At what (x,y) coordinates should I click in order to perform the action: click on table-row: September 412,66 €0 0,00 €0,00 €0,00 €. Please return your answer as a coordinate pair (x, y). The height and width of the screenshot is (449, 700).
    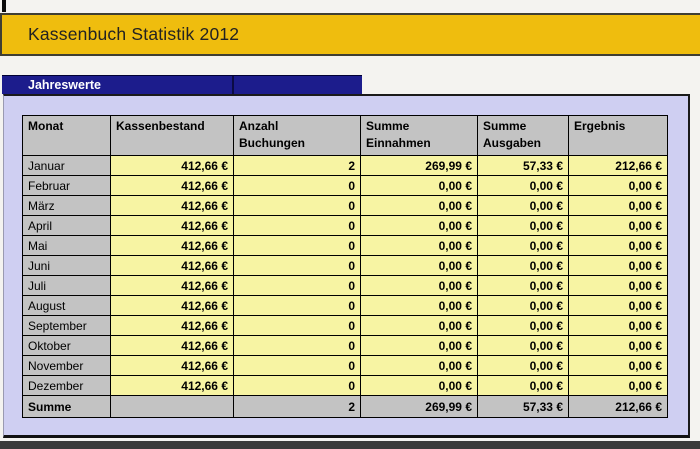
    Looking at the image, I should click on (345, 325).